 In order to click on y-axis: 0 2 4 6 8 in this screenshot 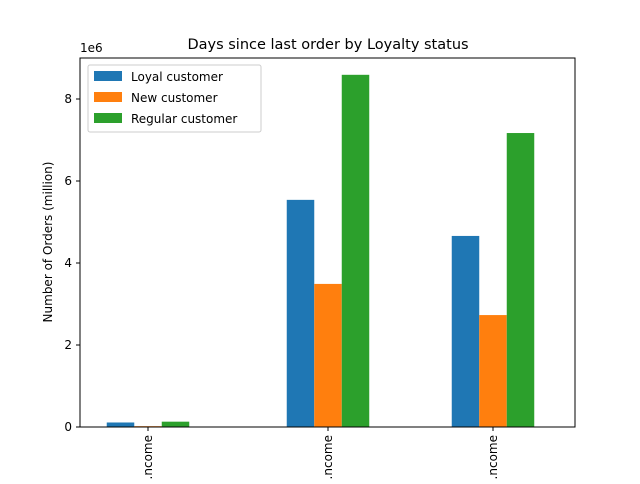, I will do `click(72, 263)`.